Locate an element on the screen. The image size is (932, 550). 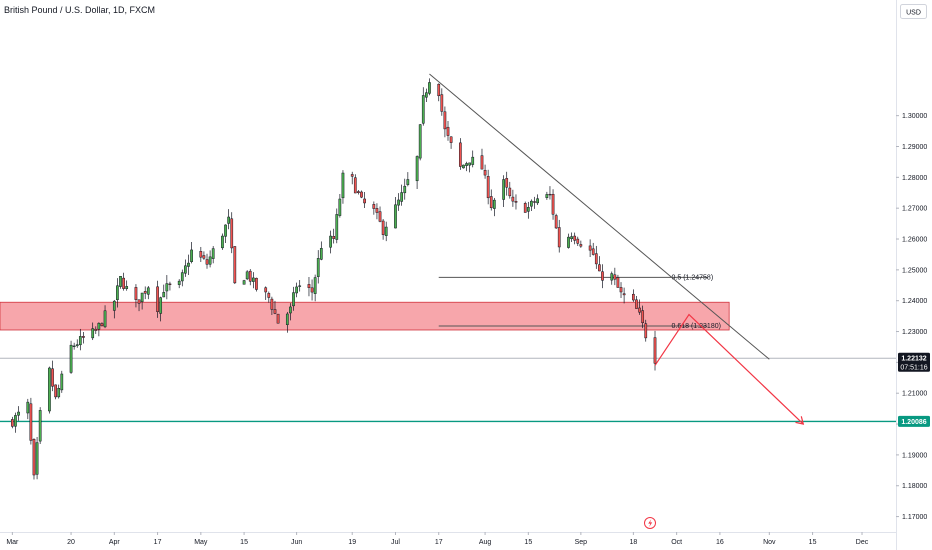
time-tick-label: Apr is located at coordinates (115, 542).